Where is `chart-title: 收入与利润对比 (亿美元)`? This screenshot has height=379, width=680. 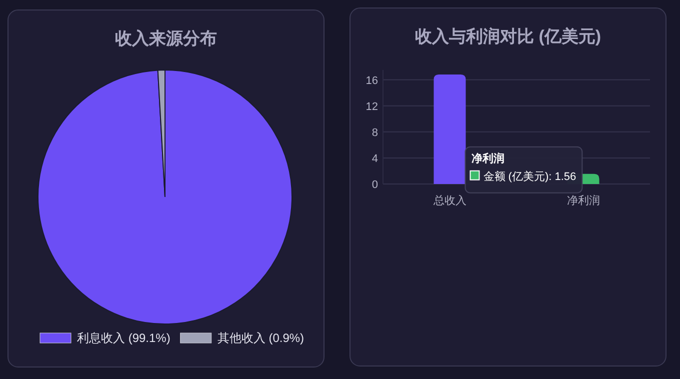 chart-title: 收入与利润对比 (亿美元) is located at coordinates (508, 36).